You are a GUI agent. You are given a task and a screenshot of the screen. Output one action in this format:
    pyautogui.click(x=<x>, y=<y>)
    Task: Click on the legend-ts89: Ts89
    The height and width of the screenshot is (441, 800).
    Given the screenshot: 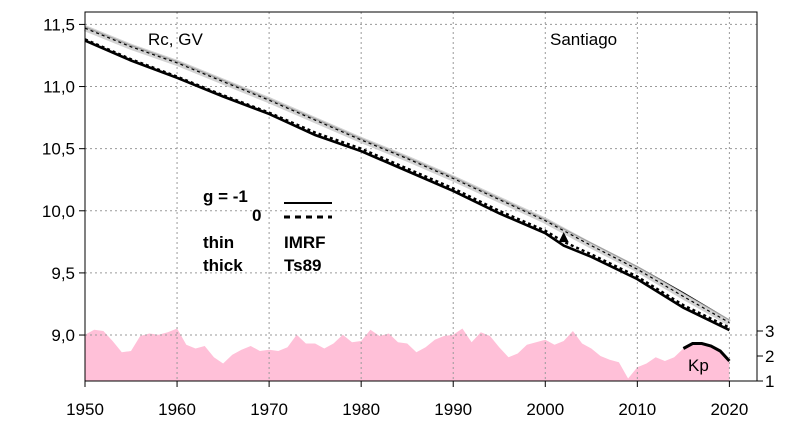 What is the action you would take?
    pyautogui.click(x=303, y=265)
    